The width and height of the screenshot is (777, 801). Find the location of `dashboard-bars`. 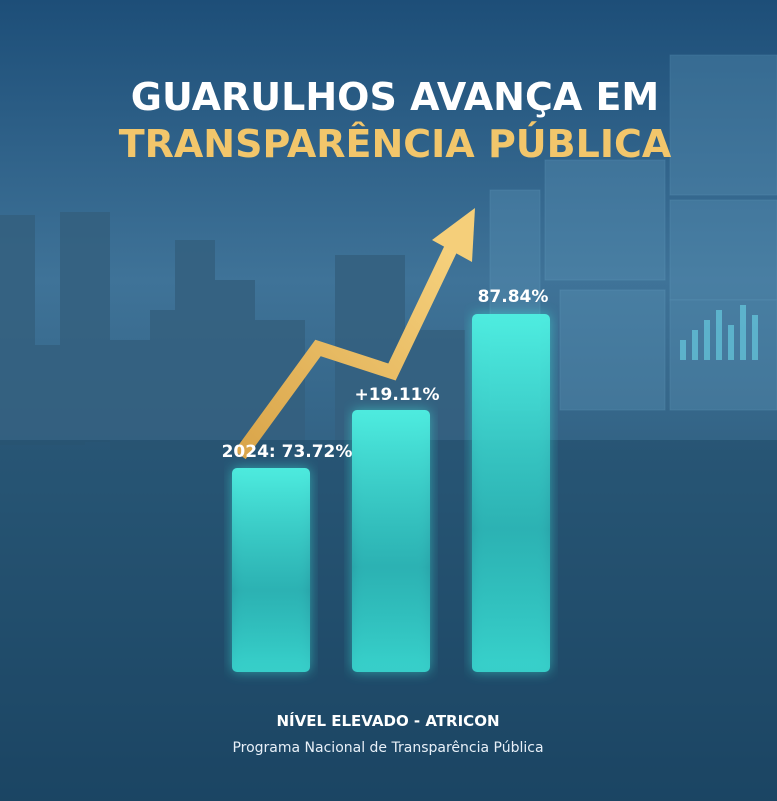

dashboard-bars is located at coordinates (719, 332).